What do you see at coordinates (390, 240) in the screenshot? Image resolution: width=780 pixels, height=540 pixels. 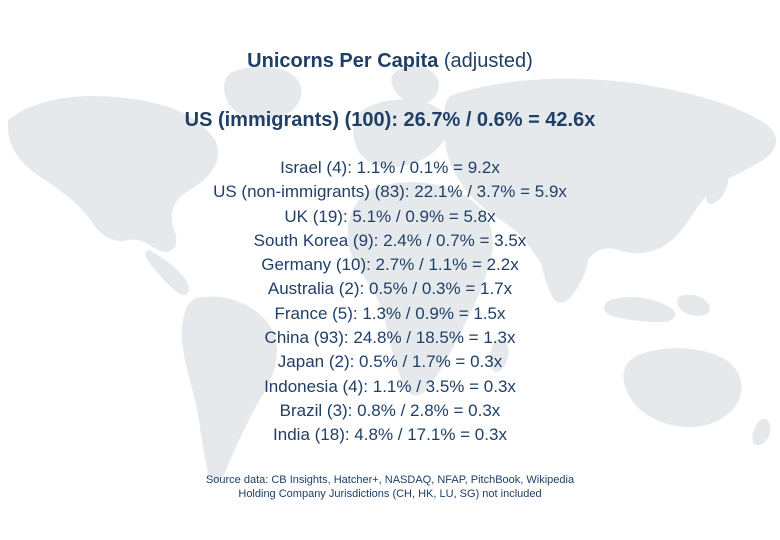 I see `list-item: South Korea (9): 2.4% / 0.7% = 3.5x` at bounding box center [390, 240].